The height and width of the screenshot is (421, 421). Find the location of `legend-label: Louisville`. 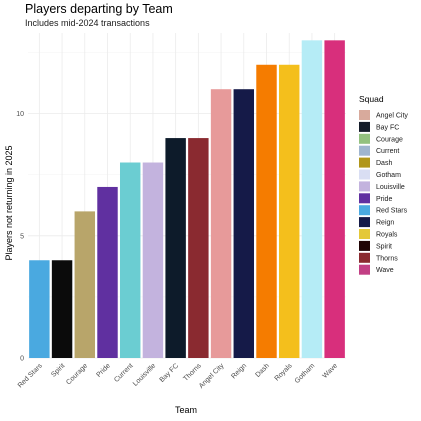

legend-label: Louisville is located at coordinates (390, 187).